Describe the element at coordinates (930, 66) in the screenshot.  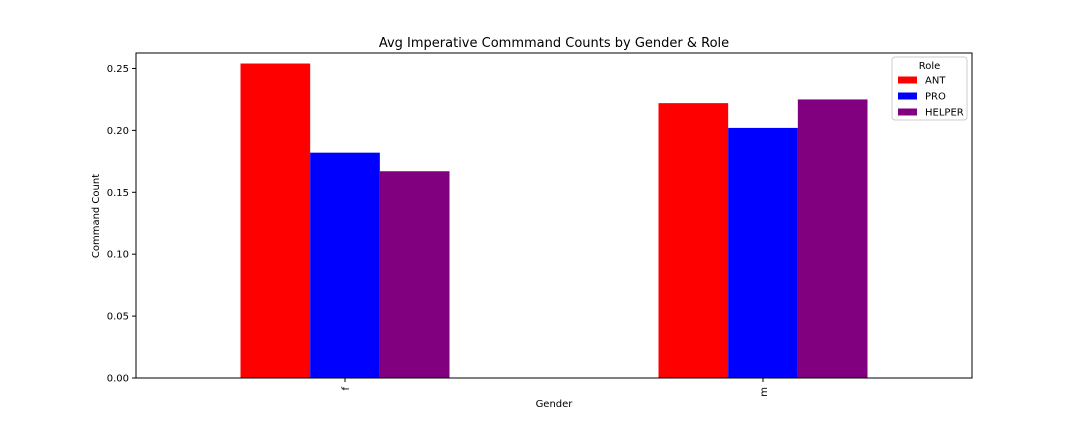
I see `legend-title: Role` at that location.